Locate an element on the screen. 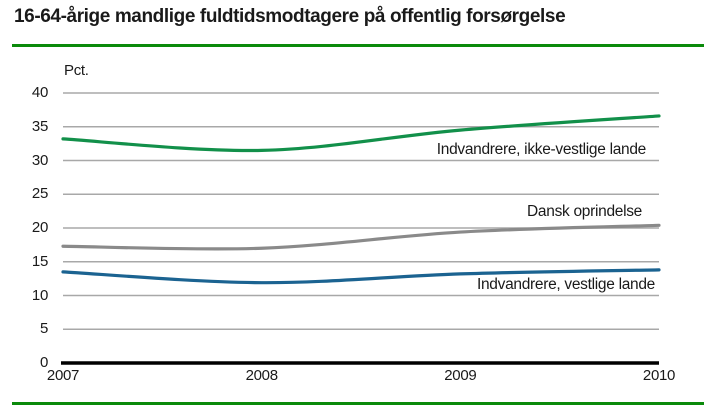  y-tick-label: 10 is located at coordinates (39, 295).